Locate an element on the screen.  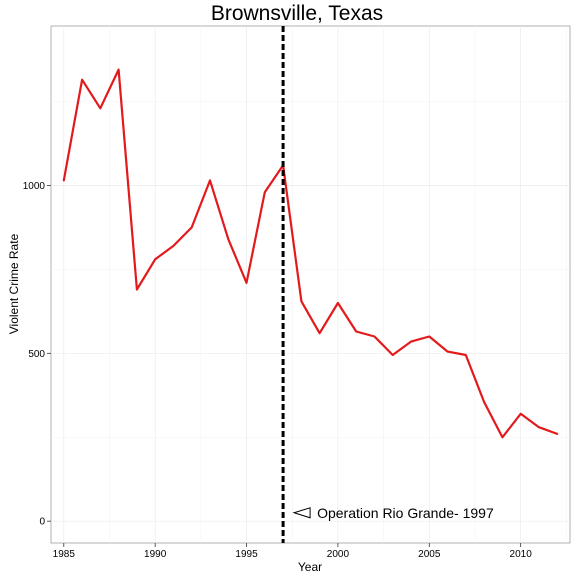
chart-title: Brownsville, Texas is located at coordinates (297, 13).